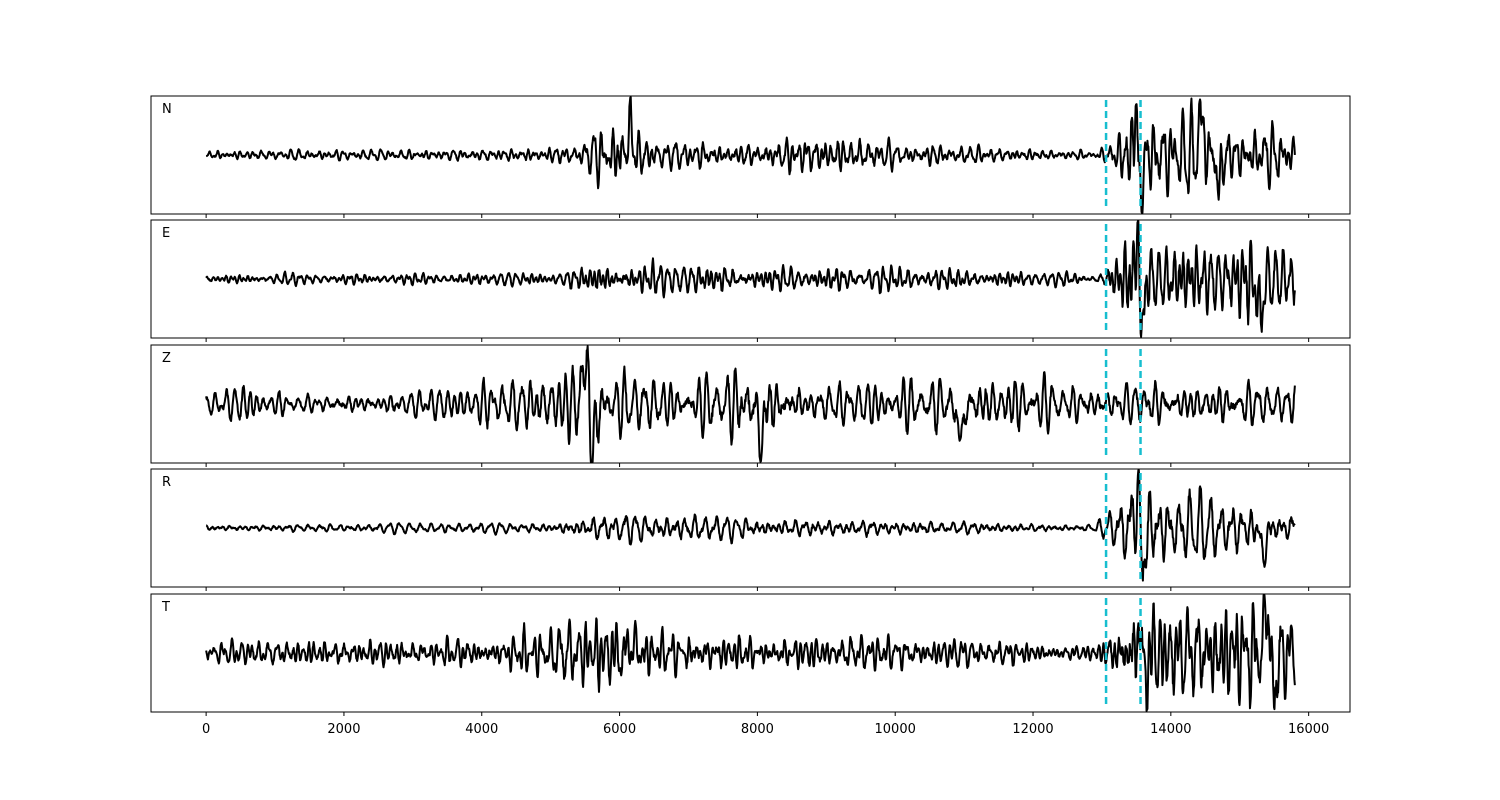 This screenshot has width=1500, height=800. What do you see at coordinates (619, 729) in the screenshot?
I see `x-tick-label: 6000` at bounding box center [619, 729].